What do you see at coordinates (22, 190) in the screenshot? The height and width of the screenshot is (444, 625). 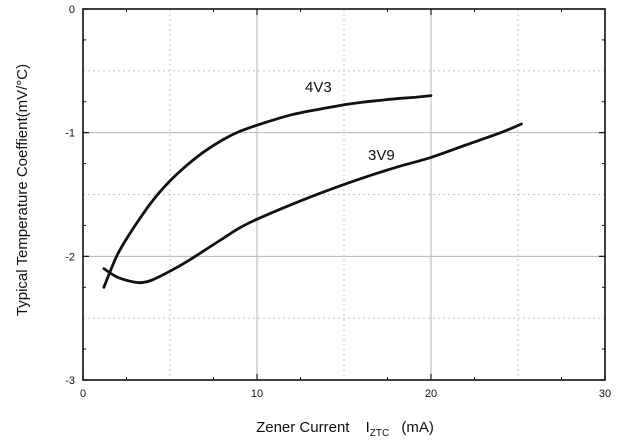 I see `y-axis-title: Typical Temperature Coeffient(mV/°C)` at bounding box center [22, 190].